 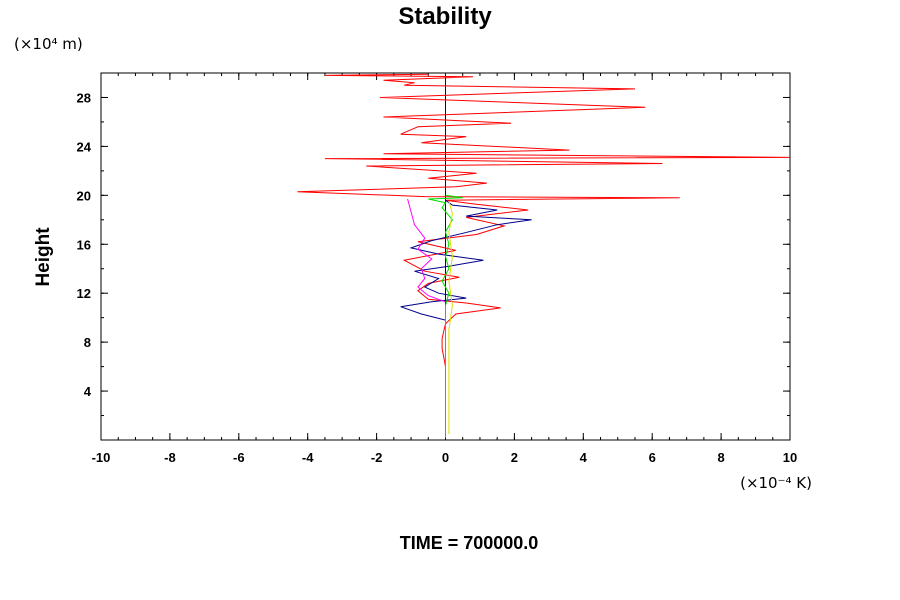 What do you see at coordinates (776, 483) in the screenshot?
I see `x-unit-label: (×10⁻⁴ K)` at bounding box center [776, 483].